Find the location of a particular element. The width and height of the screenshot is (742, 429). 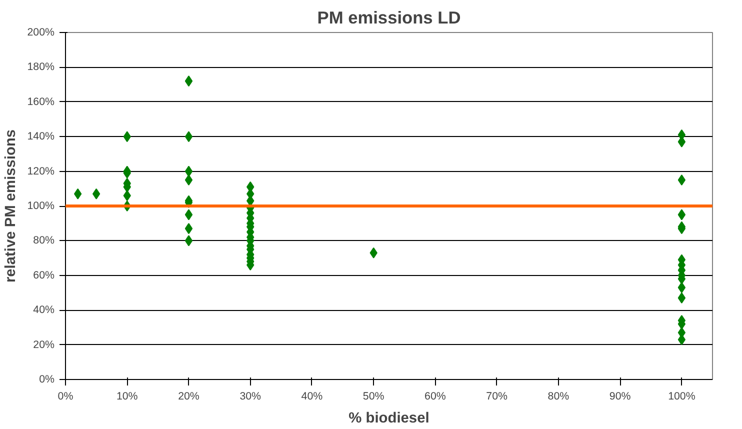

y-axis-title: relative PM emissions is located at coordinates (11, 206).